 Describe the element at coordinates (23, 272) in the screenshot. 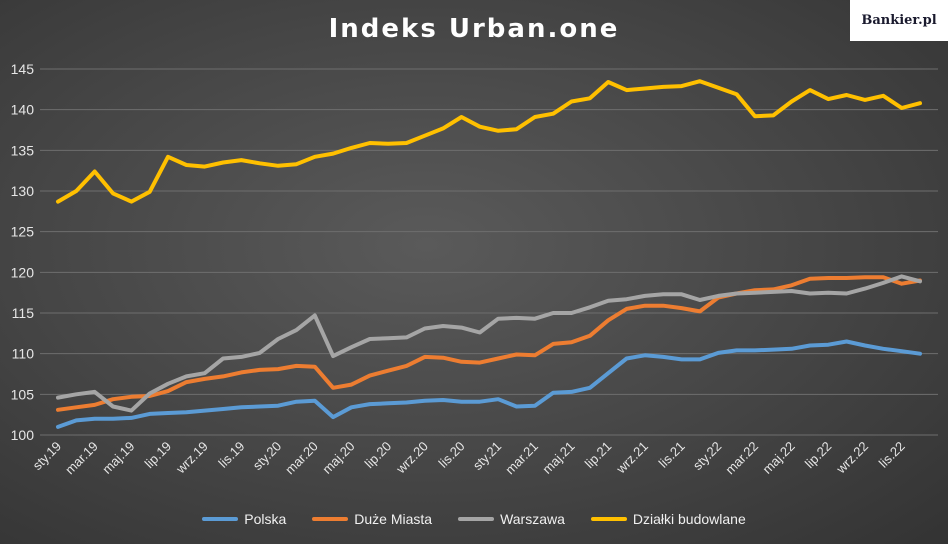

I see `y-tick-label: 120` at that location.